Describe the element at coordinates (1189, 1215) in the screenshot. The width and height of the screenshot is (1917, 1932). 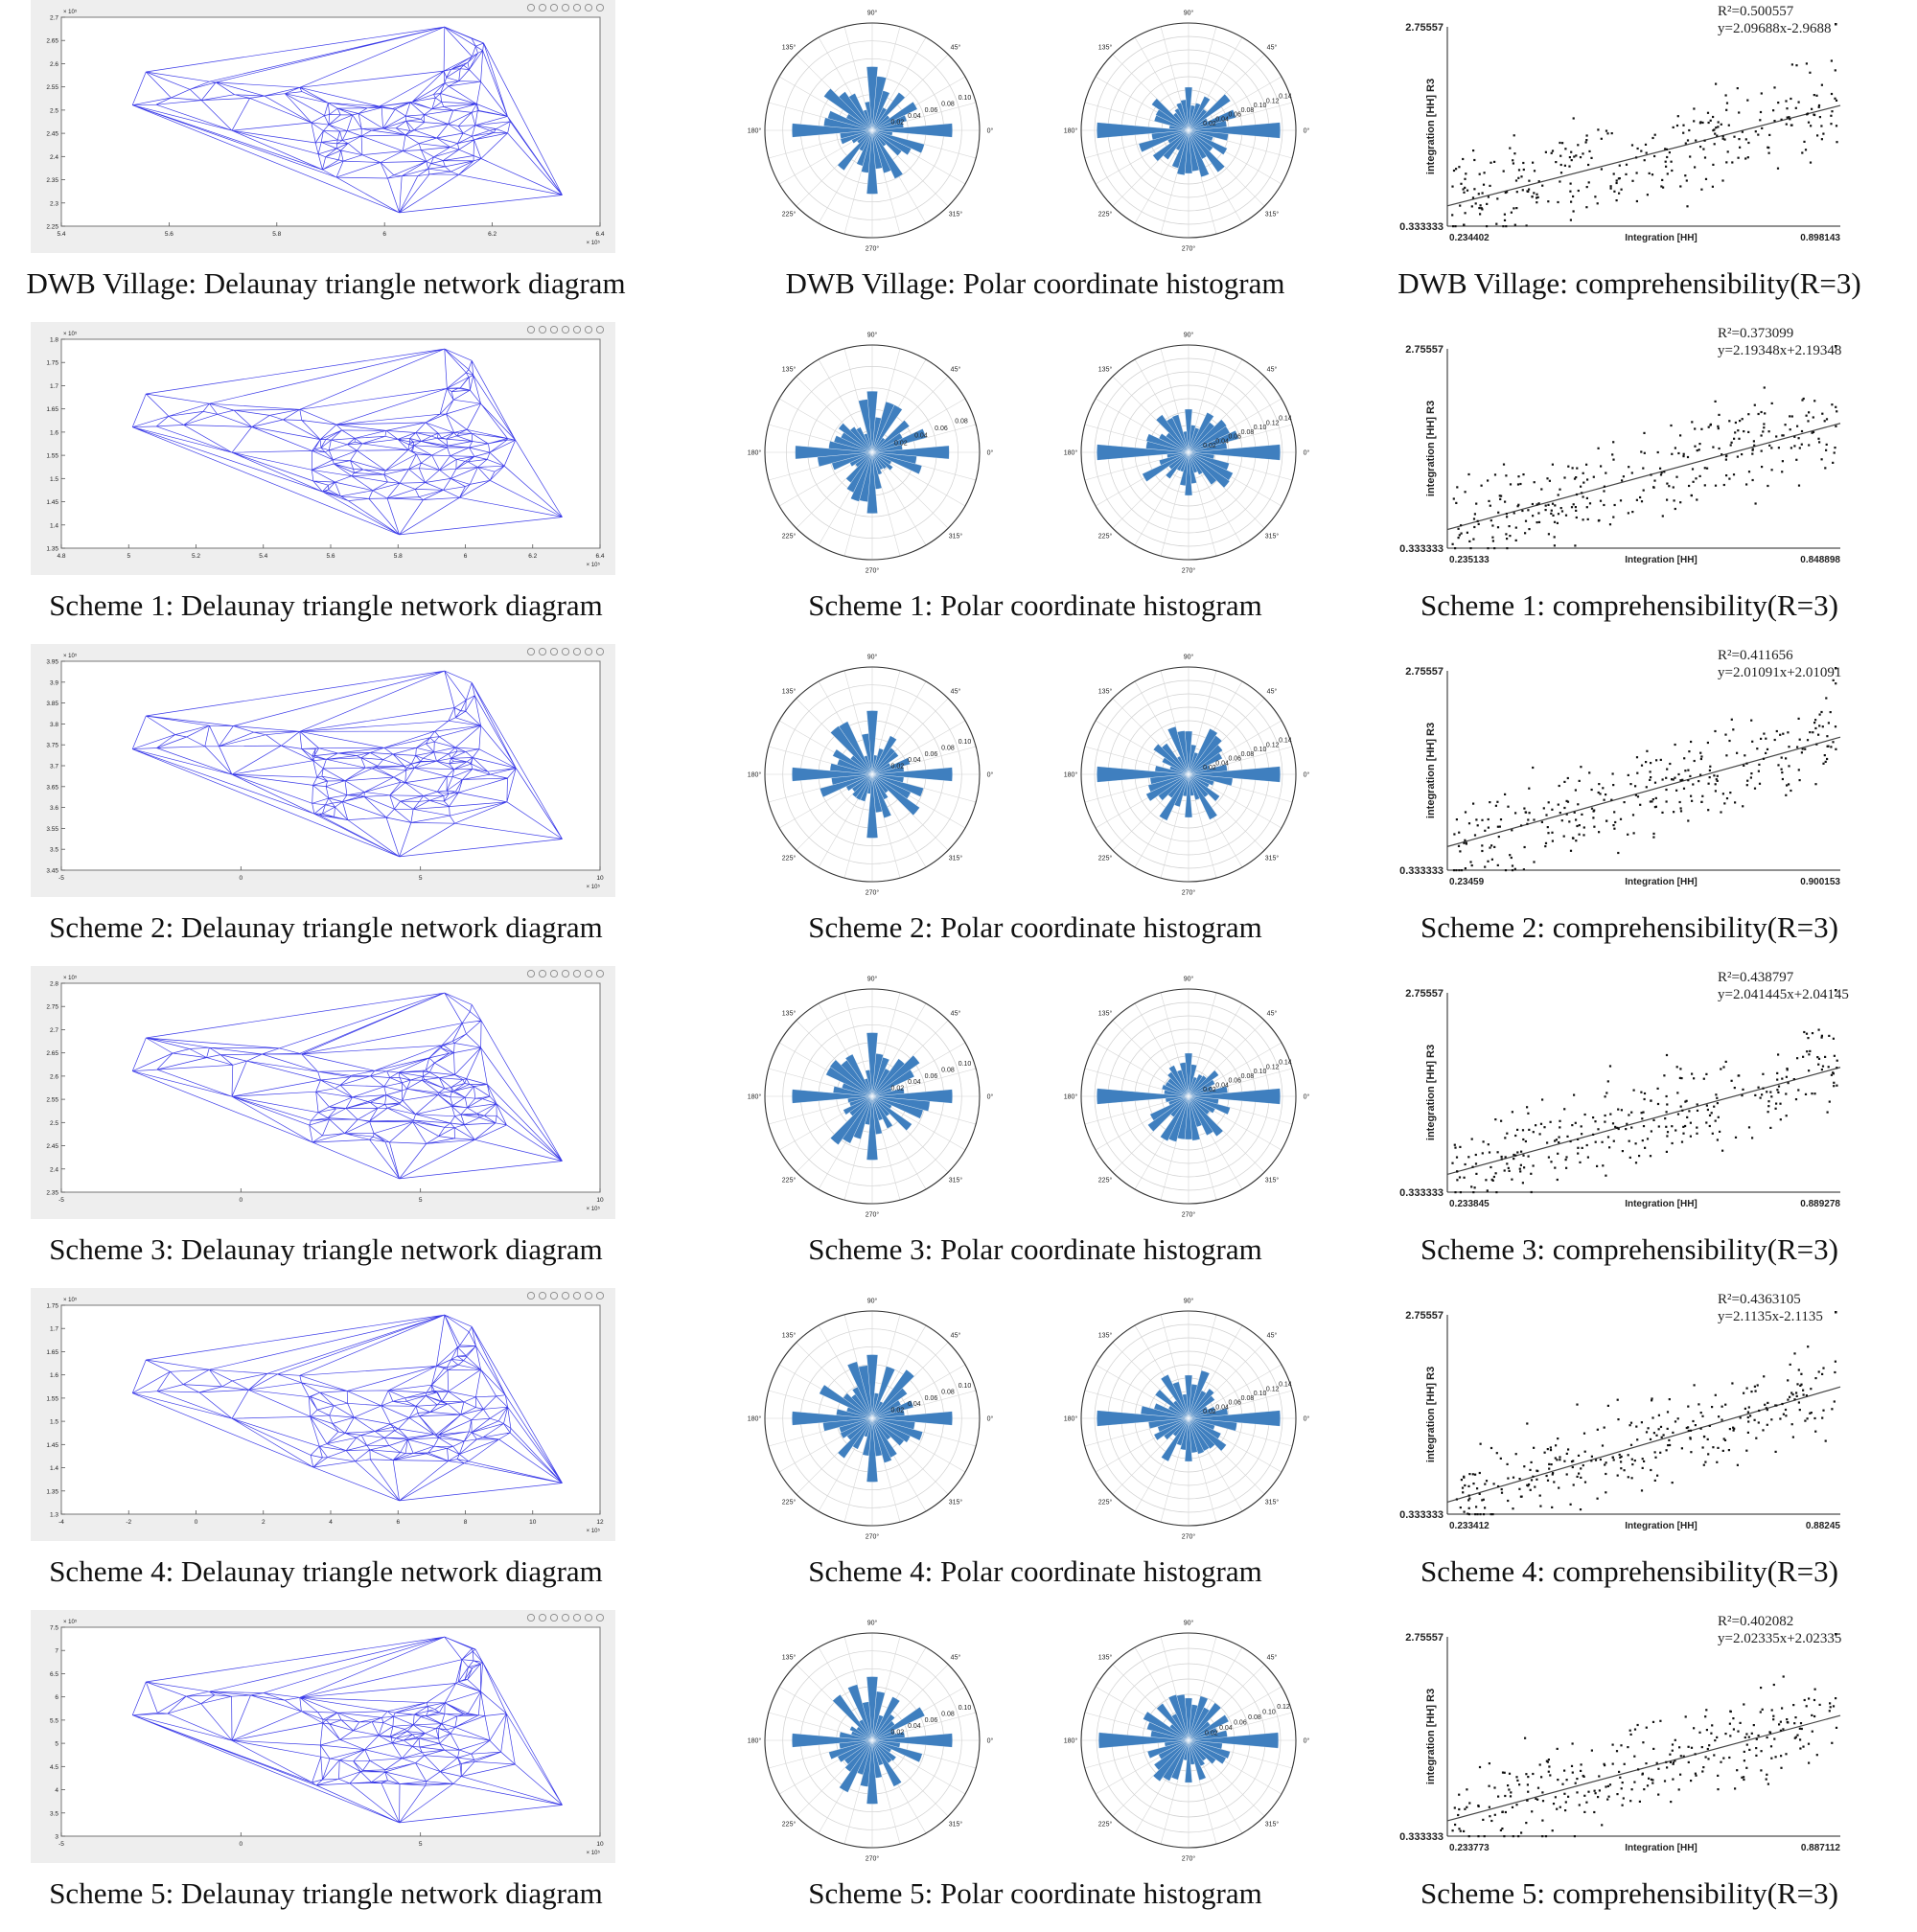
I see `polar-angle-label: 270°` at that location.